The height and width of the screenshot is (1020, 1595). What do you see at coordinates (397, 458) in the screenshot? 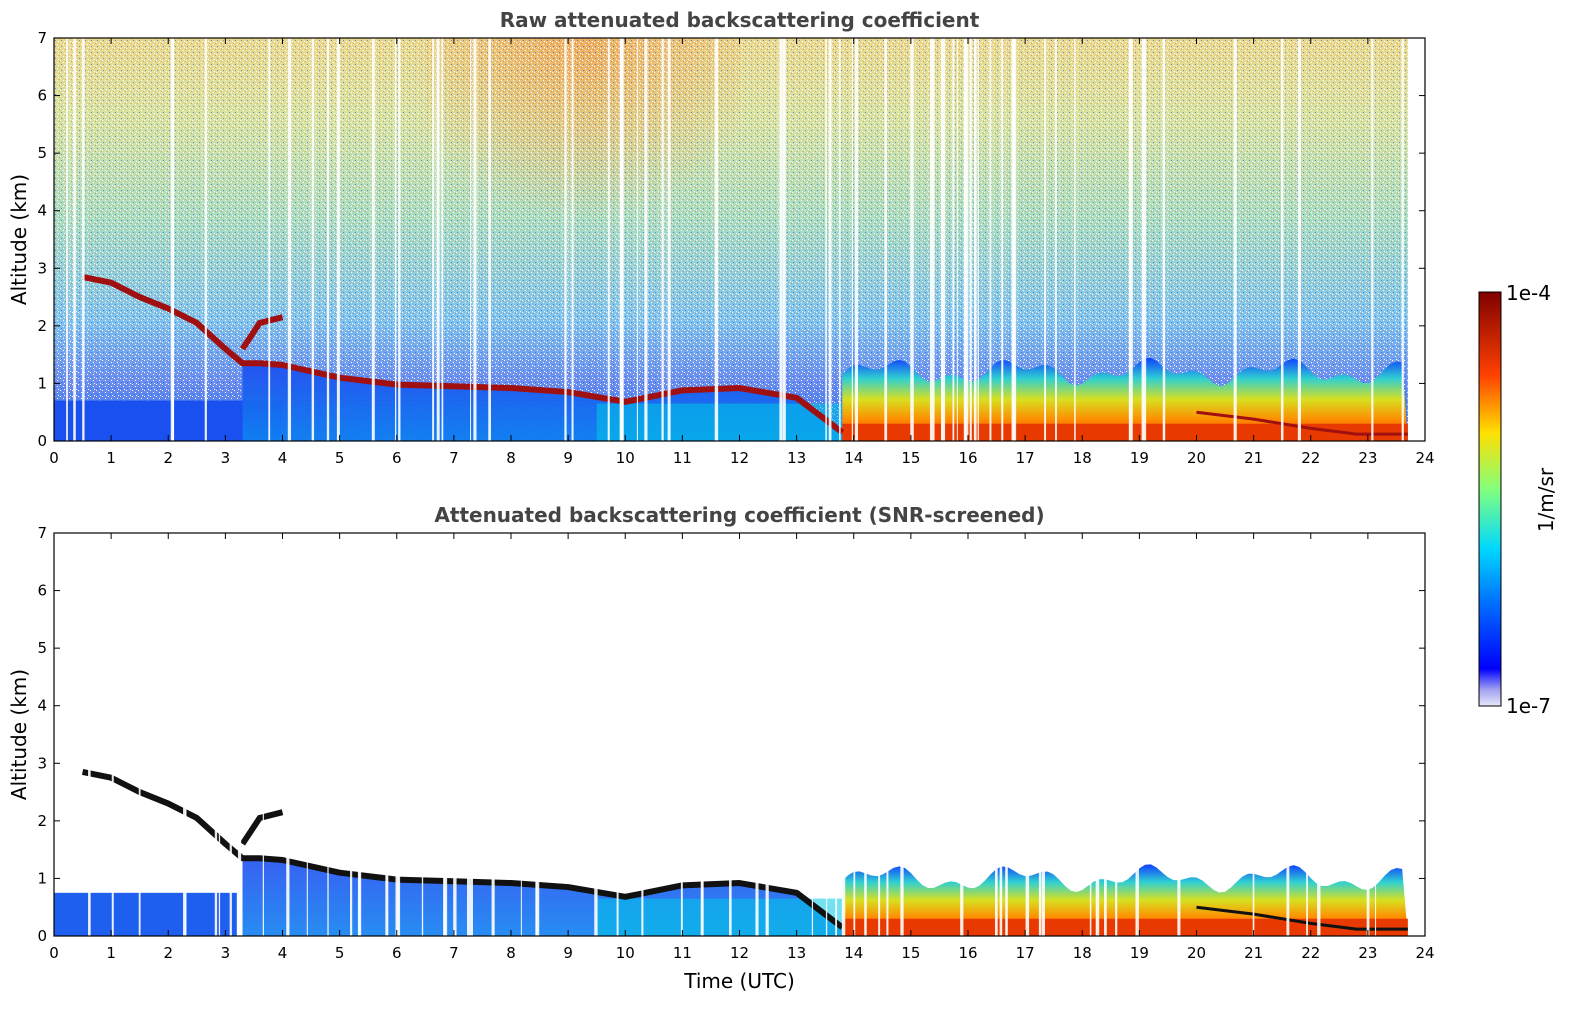
I see `raw-x-tick-label: 6` at bounding box center [397, 458].